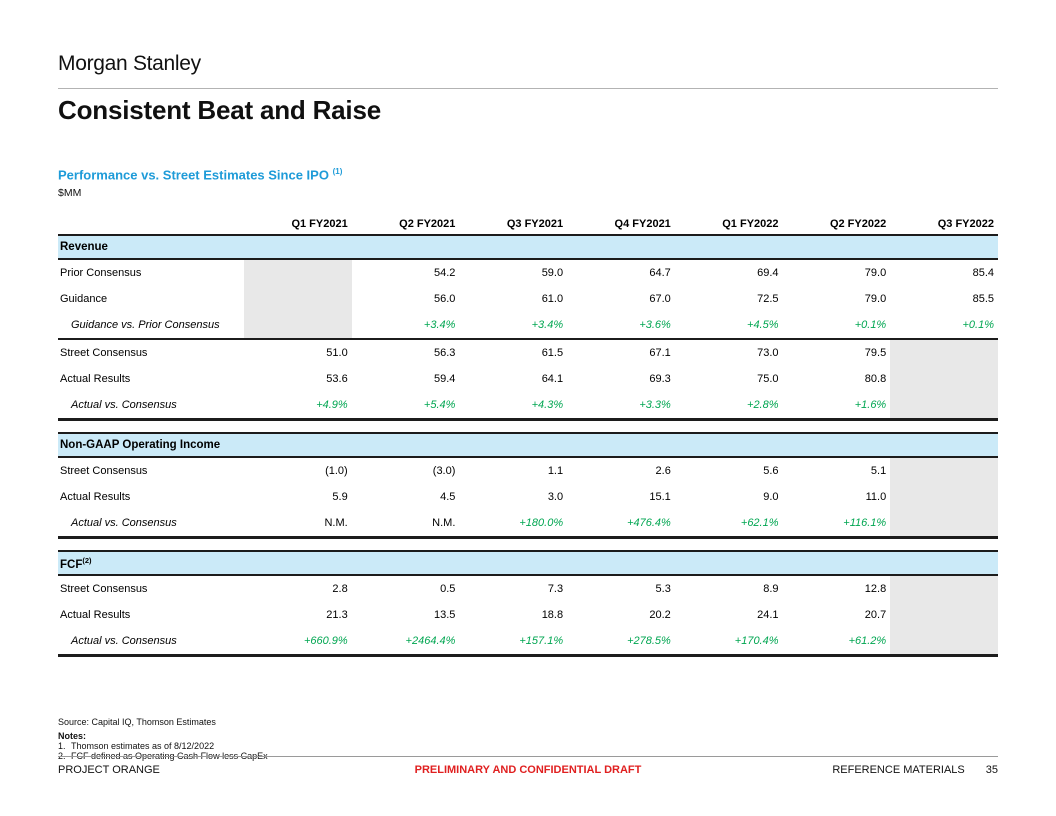 This screenshot has width=1056, height=816. What do you see at coordinates (878, 471) in the screenshot?
I see `value-cell: 5.1` at bounding box center [878, 471].